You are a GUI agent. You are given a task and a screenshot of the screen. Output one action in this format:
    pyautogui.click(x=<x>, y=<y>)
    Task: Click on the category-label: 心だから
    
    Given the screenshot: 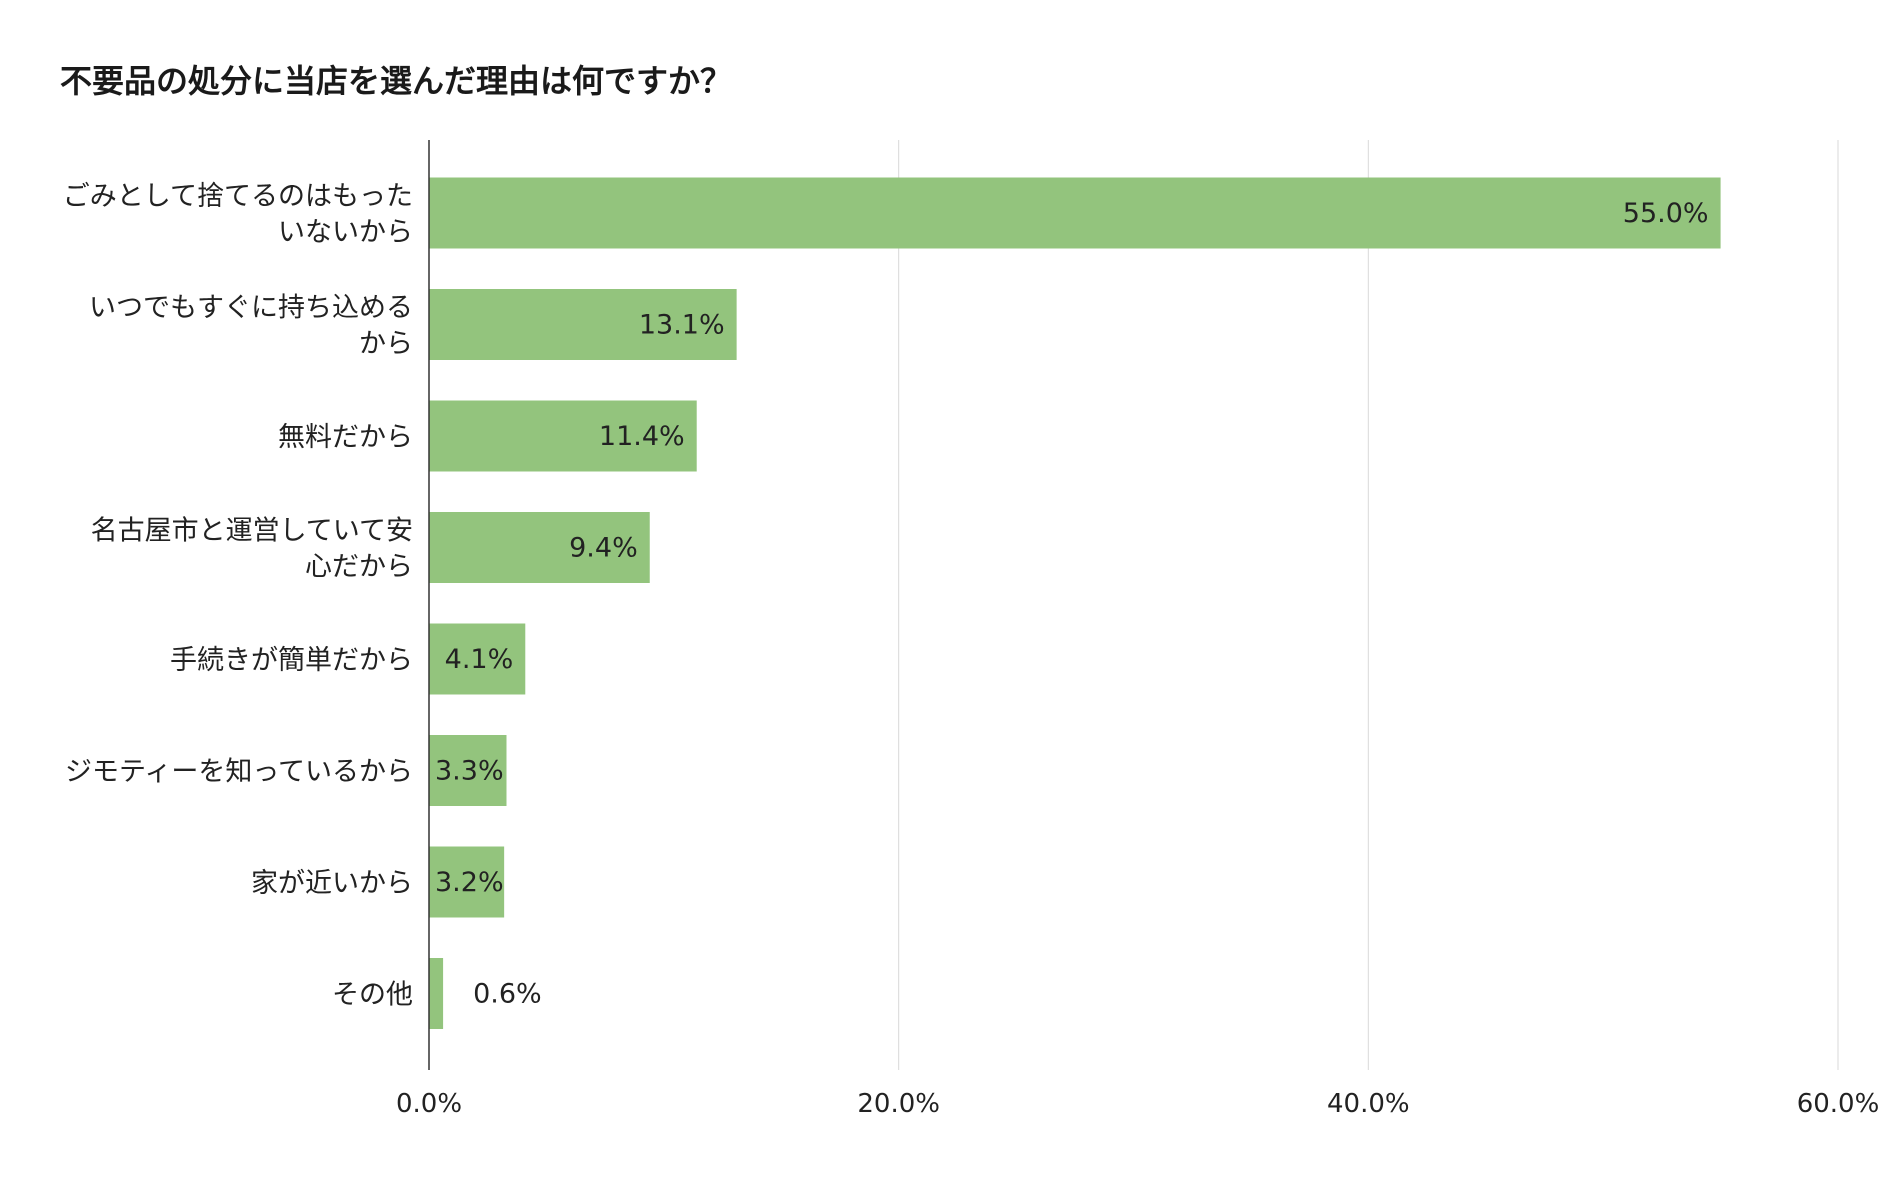 What is the action you would take?
    pyautogui.click(x=359, y=567)
    